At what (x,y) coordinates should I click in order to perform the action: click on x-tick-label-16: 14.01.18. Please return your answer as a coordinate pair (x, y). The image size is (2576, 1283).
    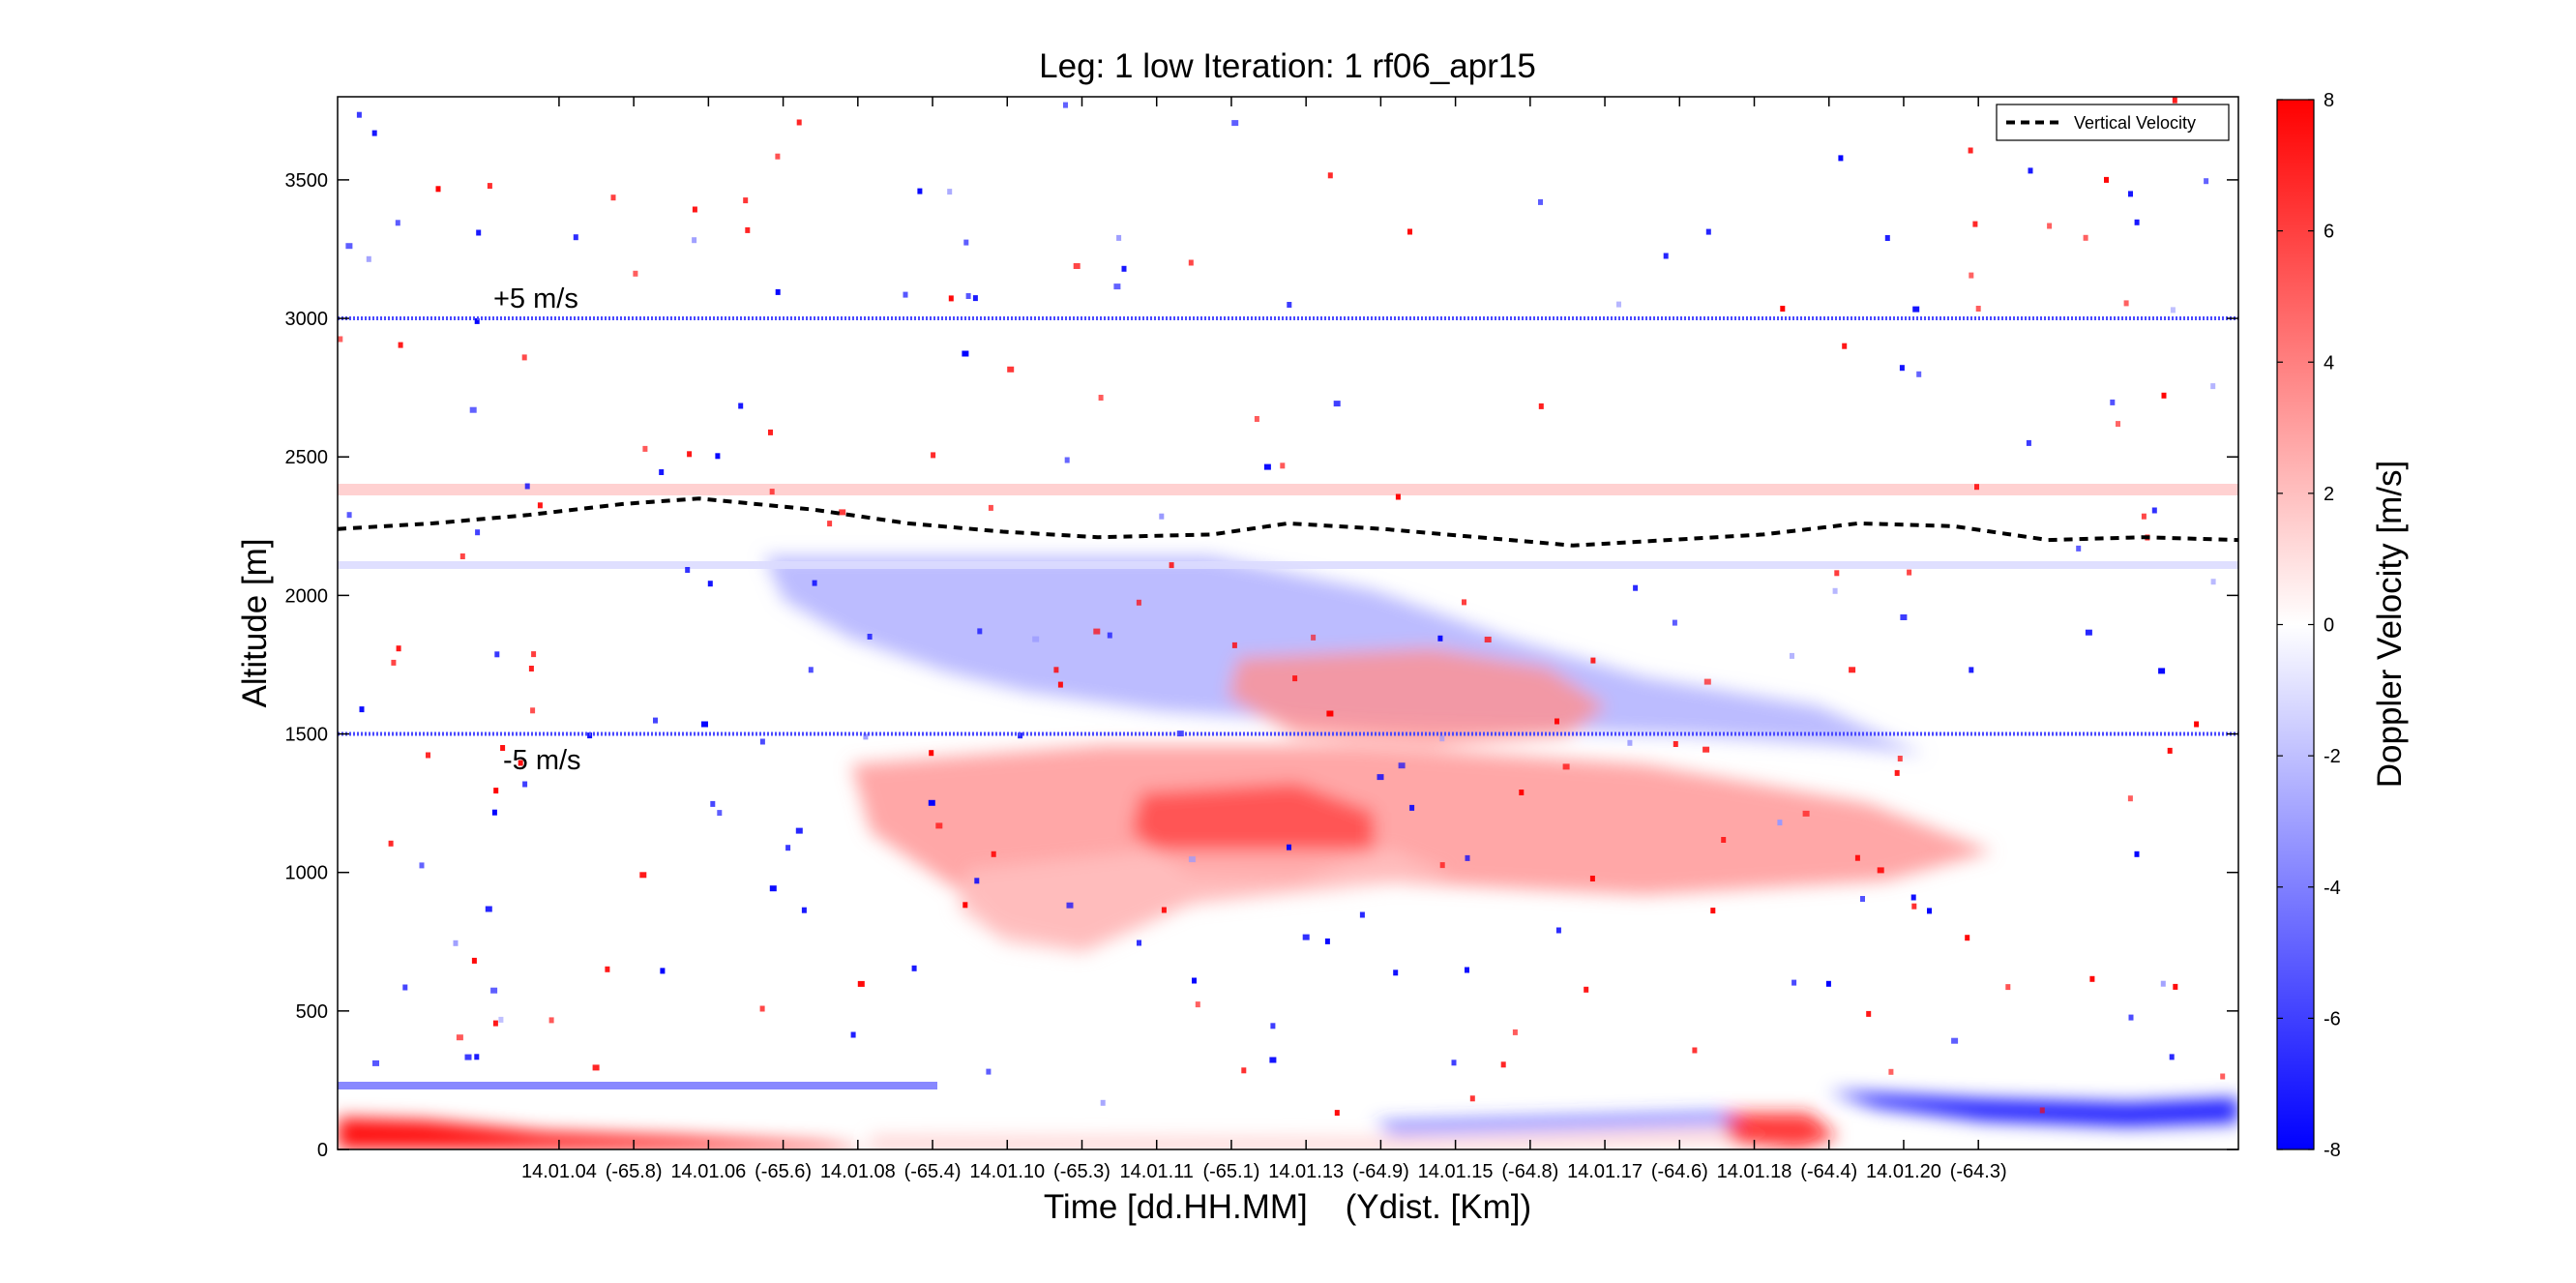
    Looking at the image, I should click on (1754, 1171).